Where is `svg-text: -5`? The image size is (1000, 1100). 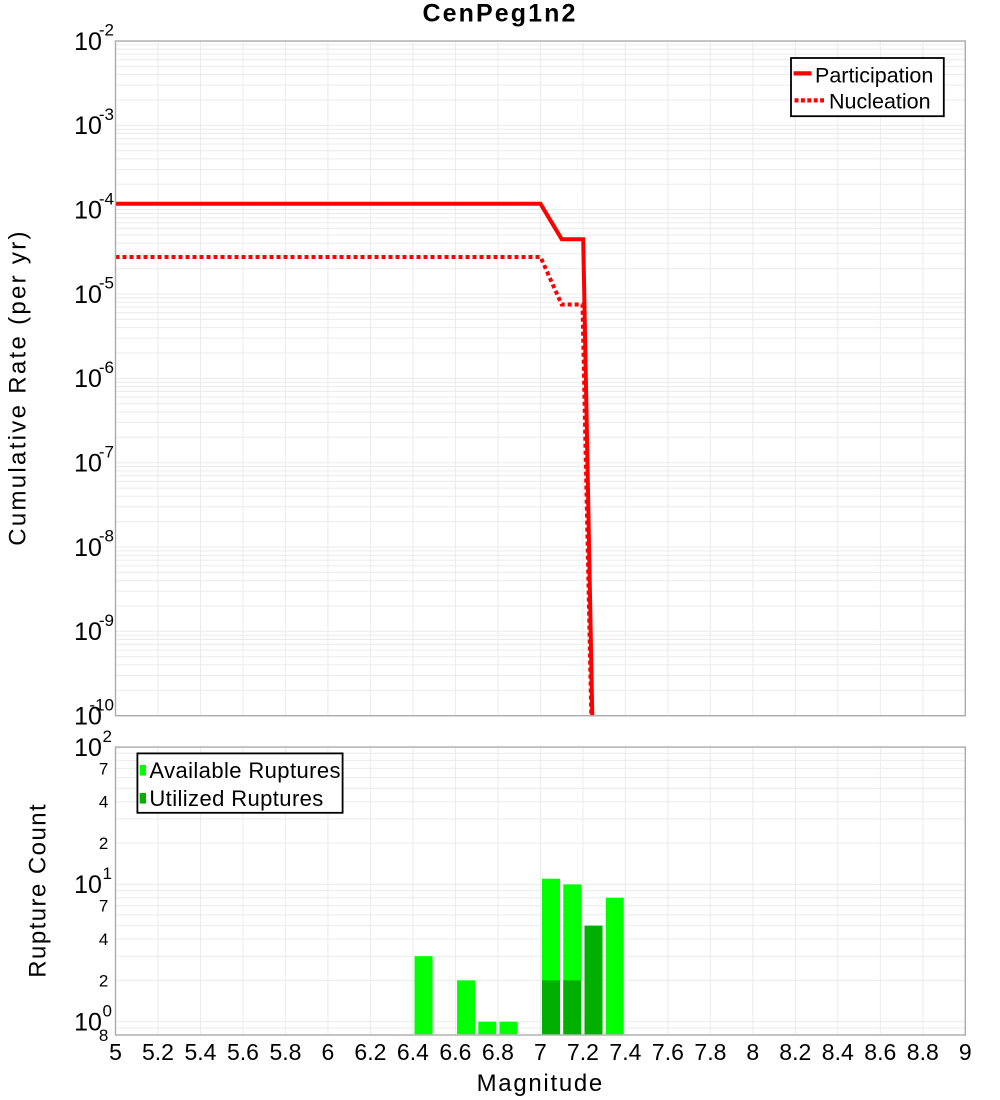
svg-text: -5 is located at coordinates (106, 283).